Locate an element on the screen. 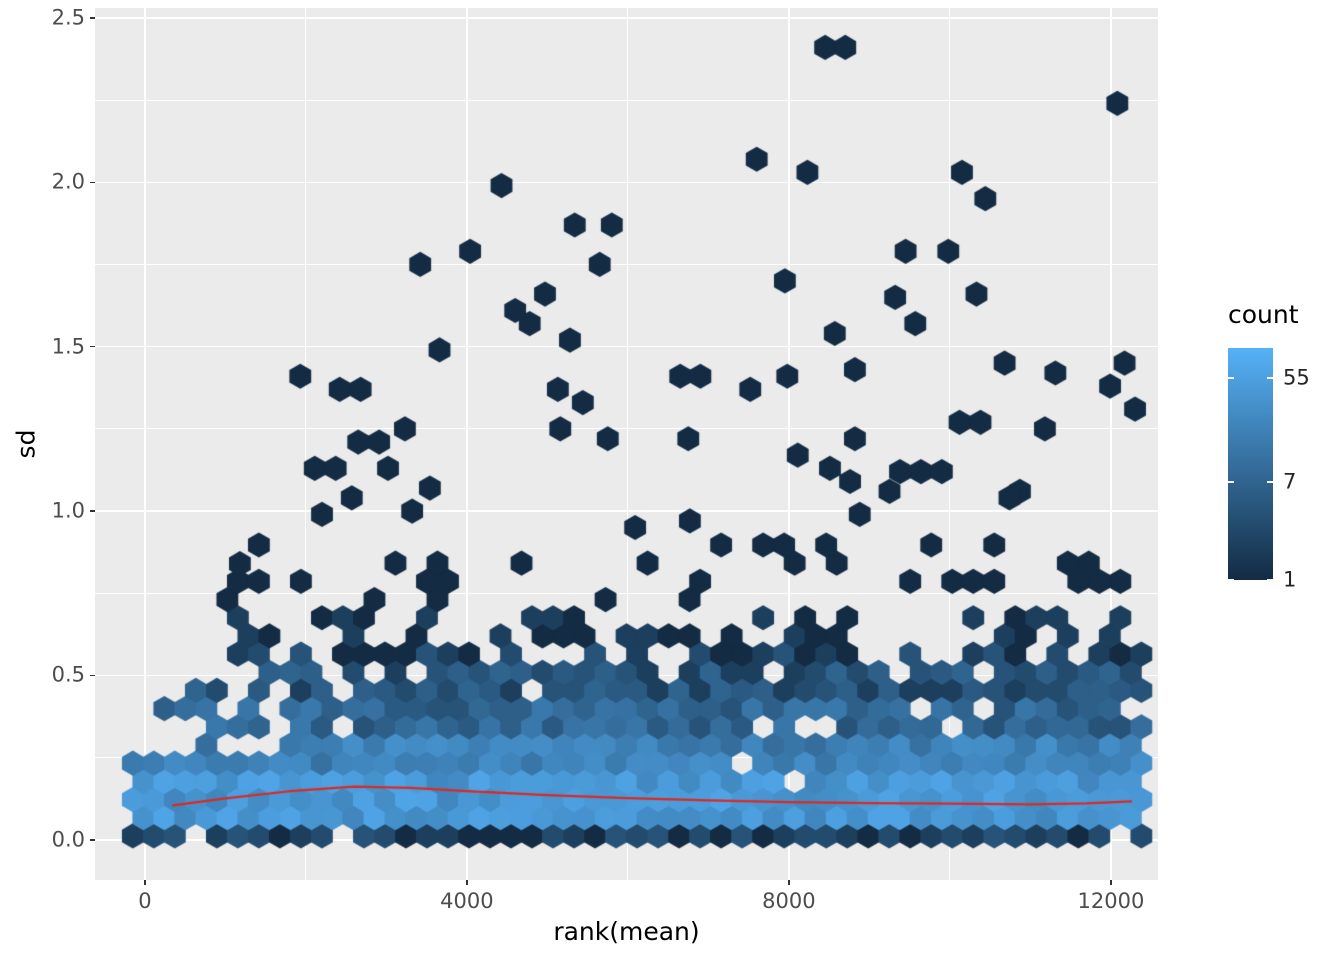 Image resolution: width=1344 pixels, height=960 pixels. y-axis-tick-label: 1.0 is located at coordinates (68, 510).